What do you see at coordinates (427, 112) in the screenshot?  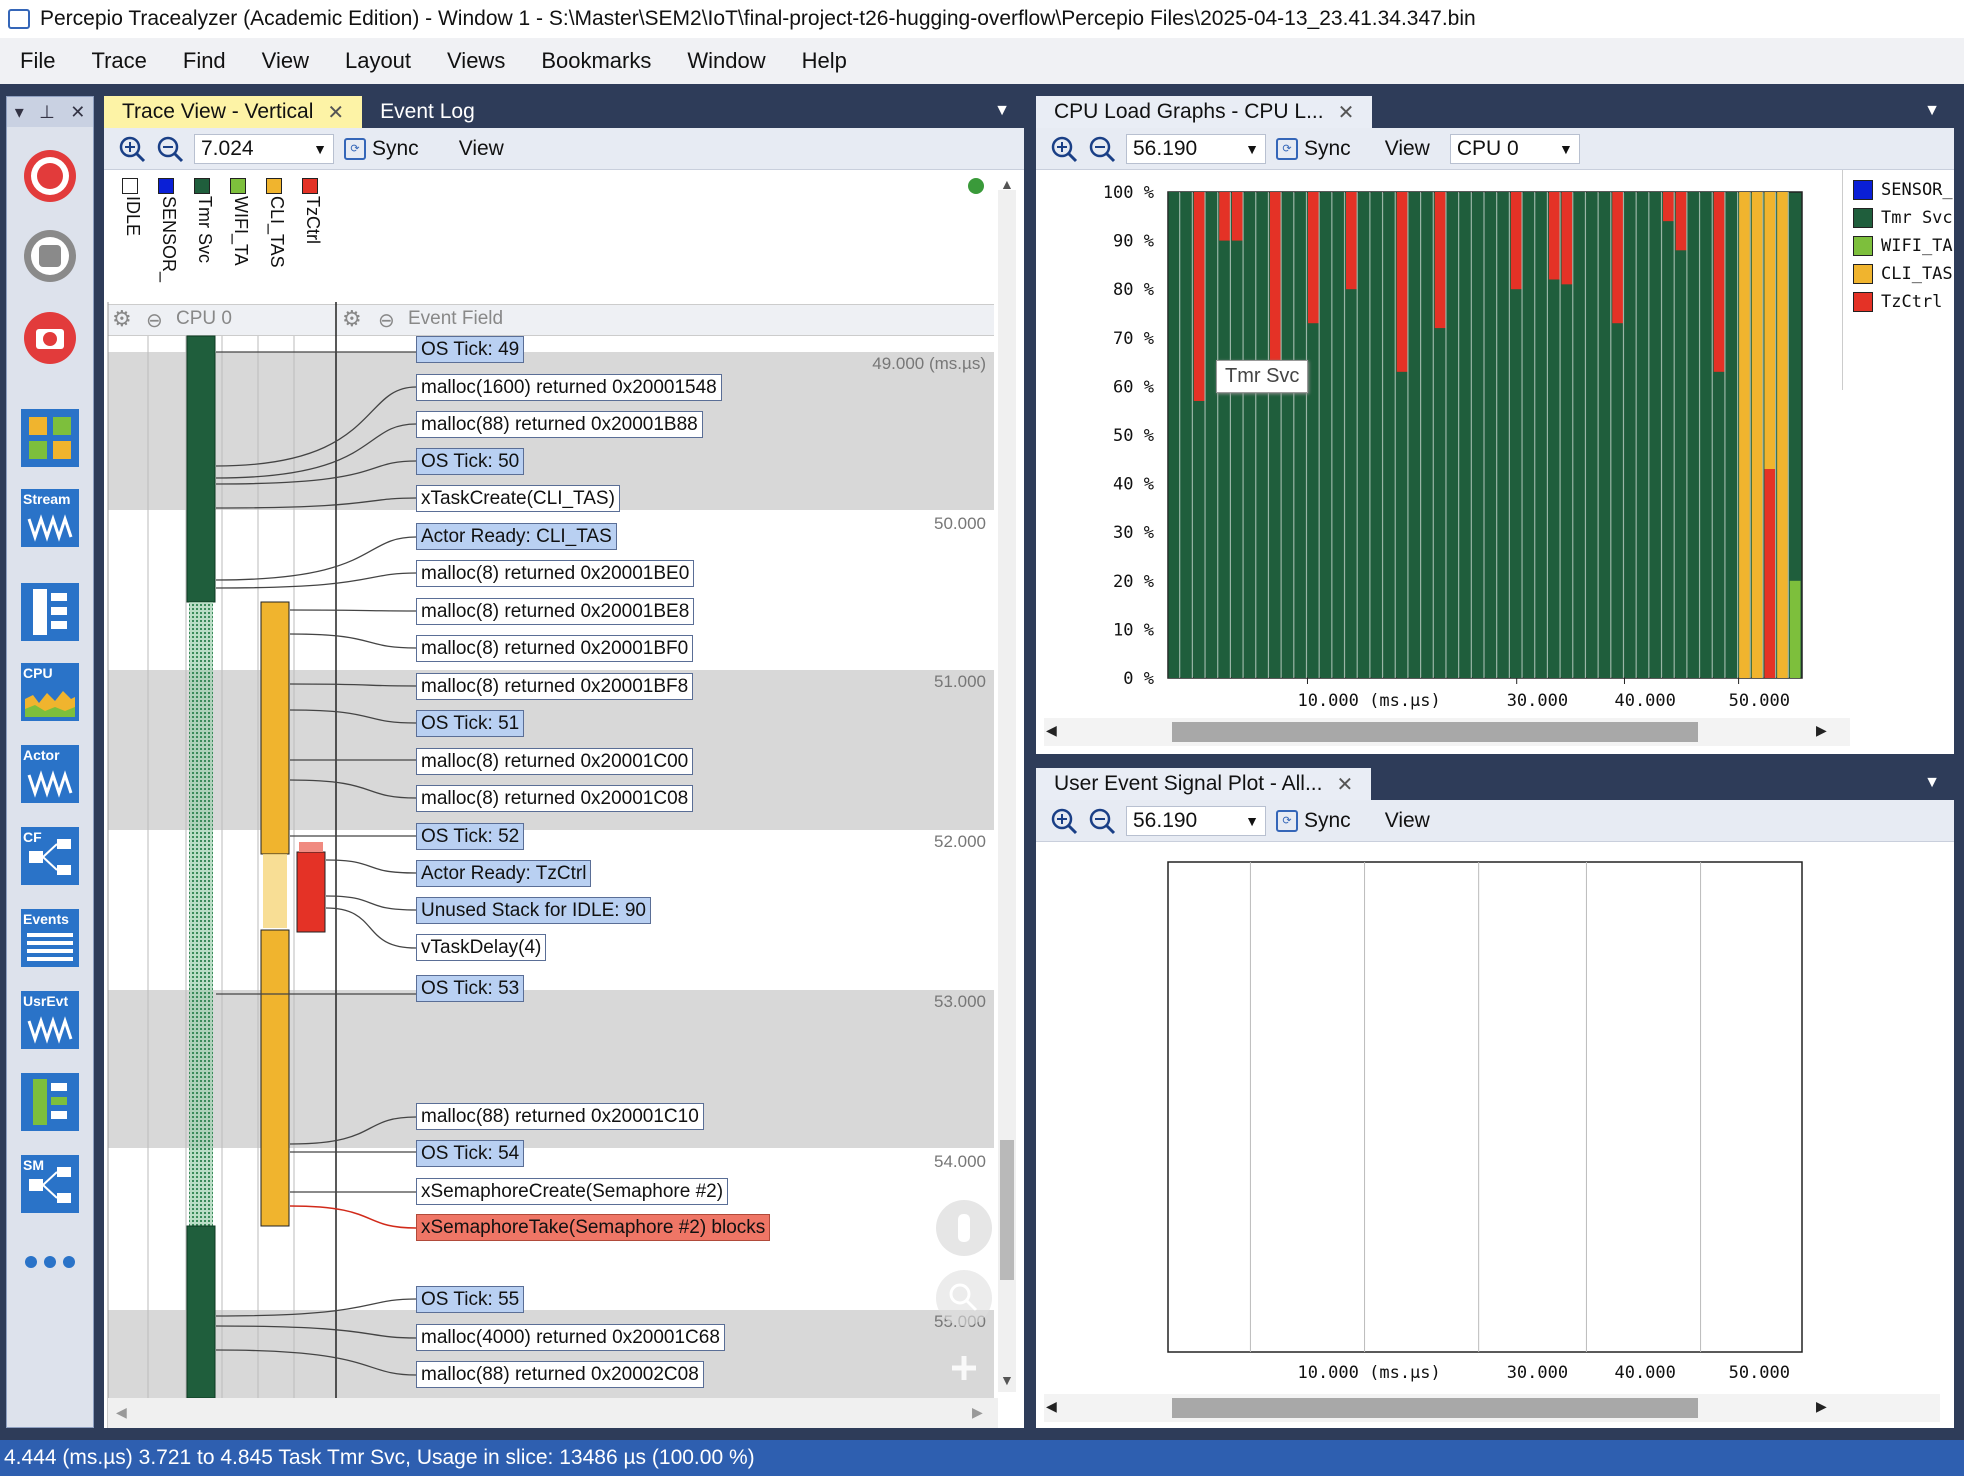 I see `tab-event-log: Event Log` at bounding box center [427, 112].